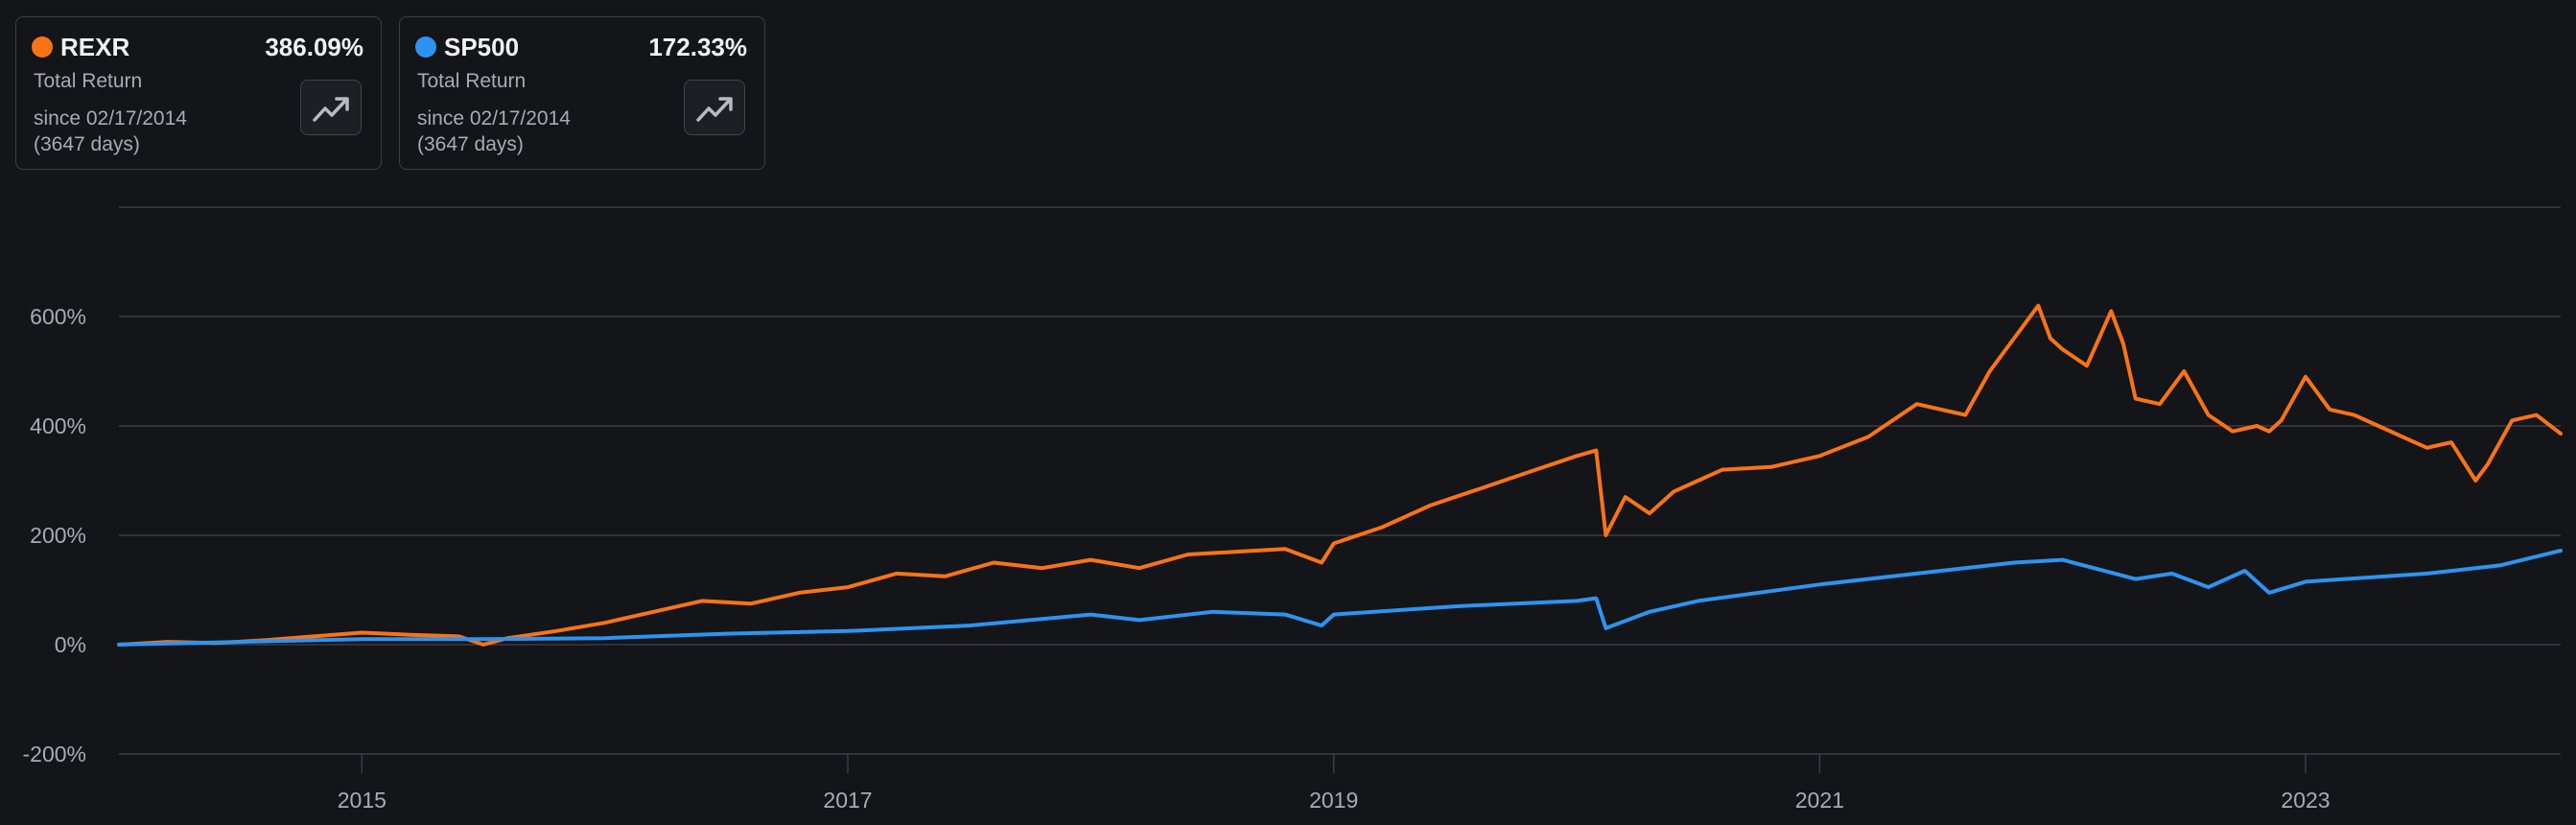  What do you see at coordinates (87, 144) in the screenshot?
I see `rexr-days-count: (3647 days)` at bounding box center [87, 144].